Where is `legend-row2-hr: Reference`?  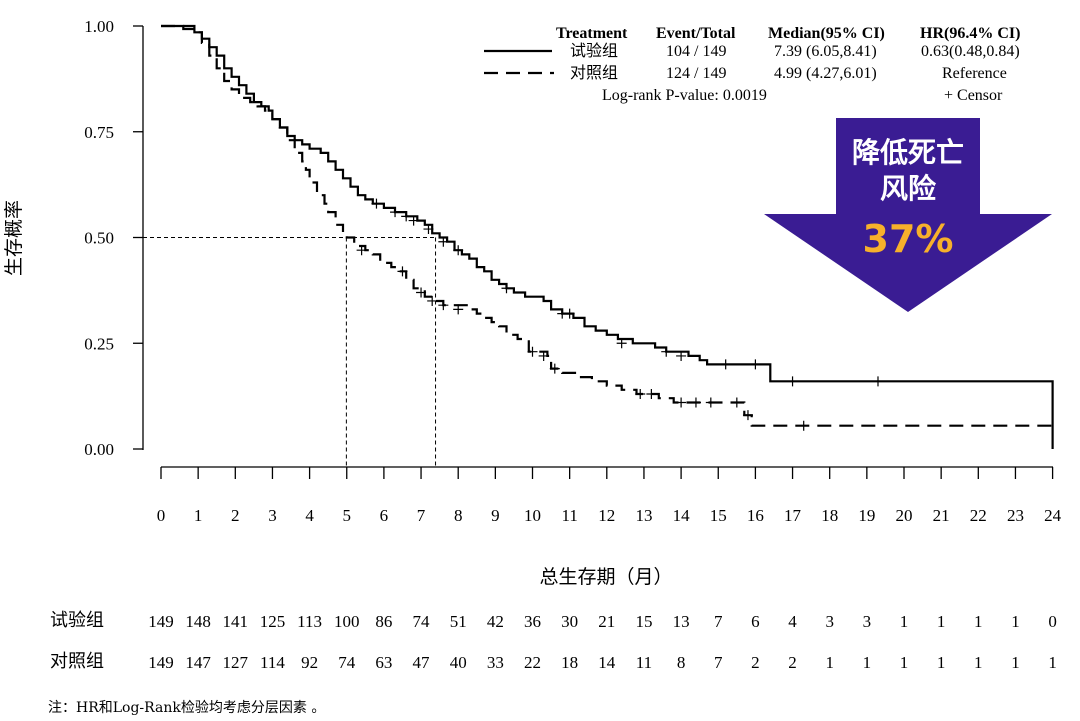
legend-row2-hr: Reference is located at coordinates (974, 73).